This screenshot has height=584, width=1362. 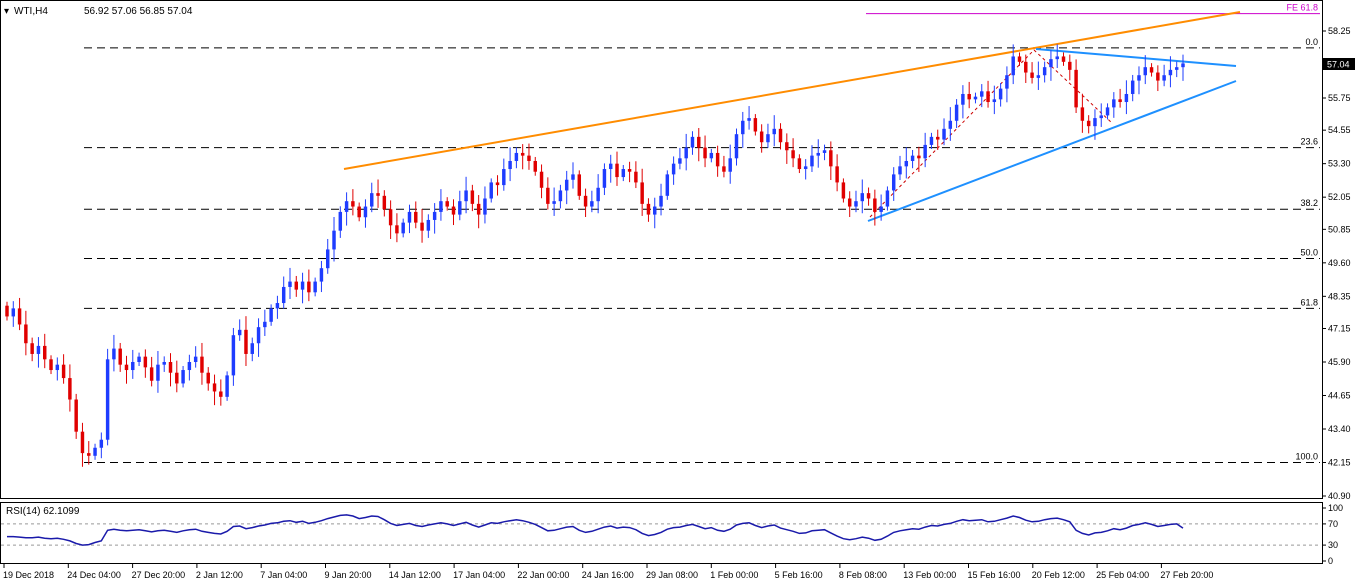 I want to click on price-tick-label: 48.35, so click(x=1339, y=296).